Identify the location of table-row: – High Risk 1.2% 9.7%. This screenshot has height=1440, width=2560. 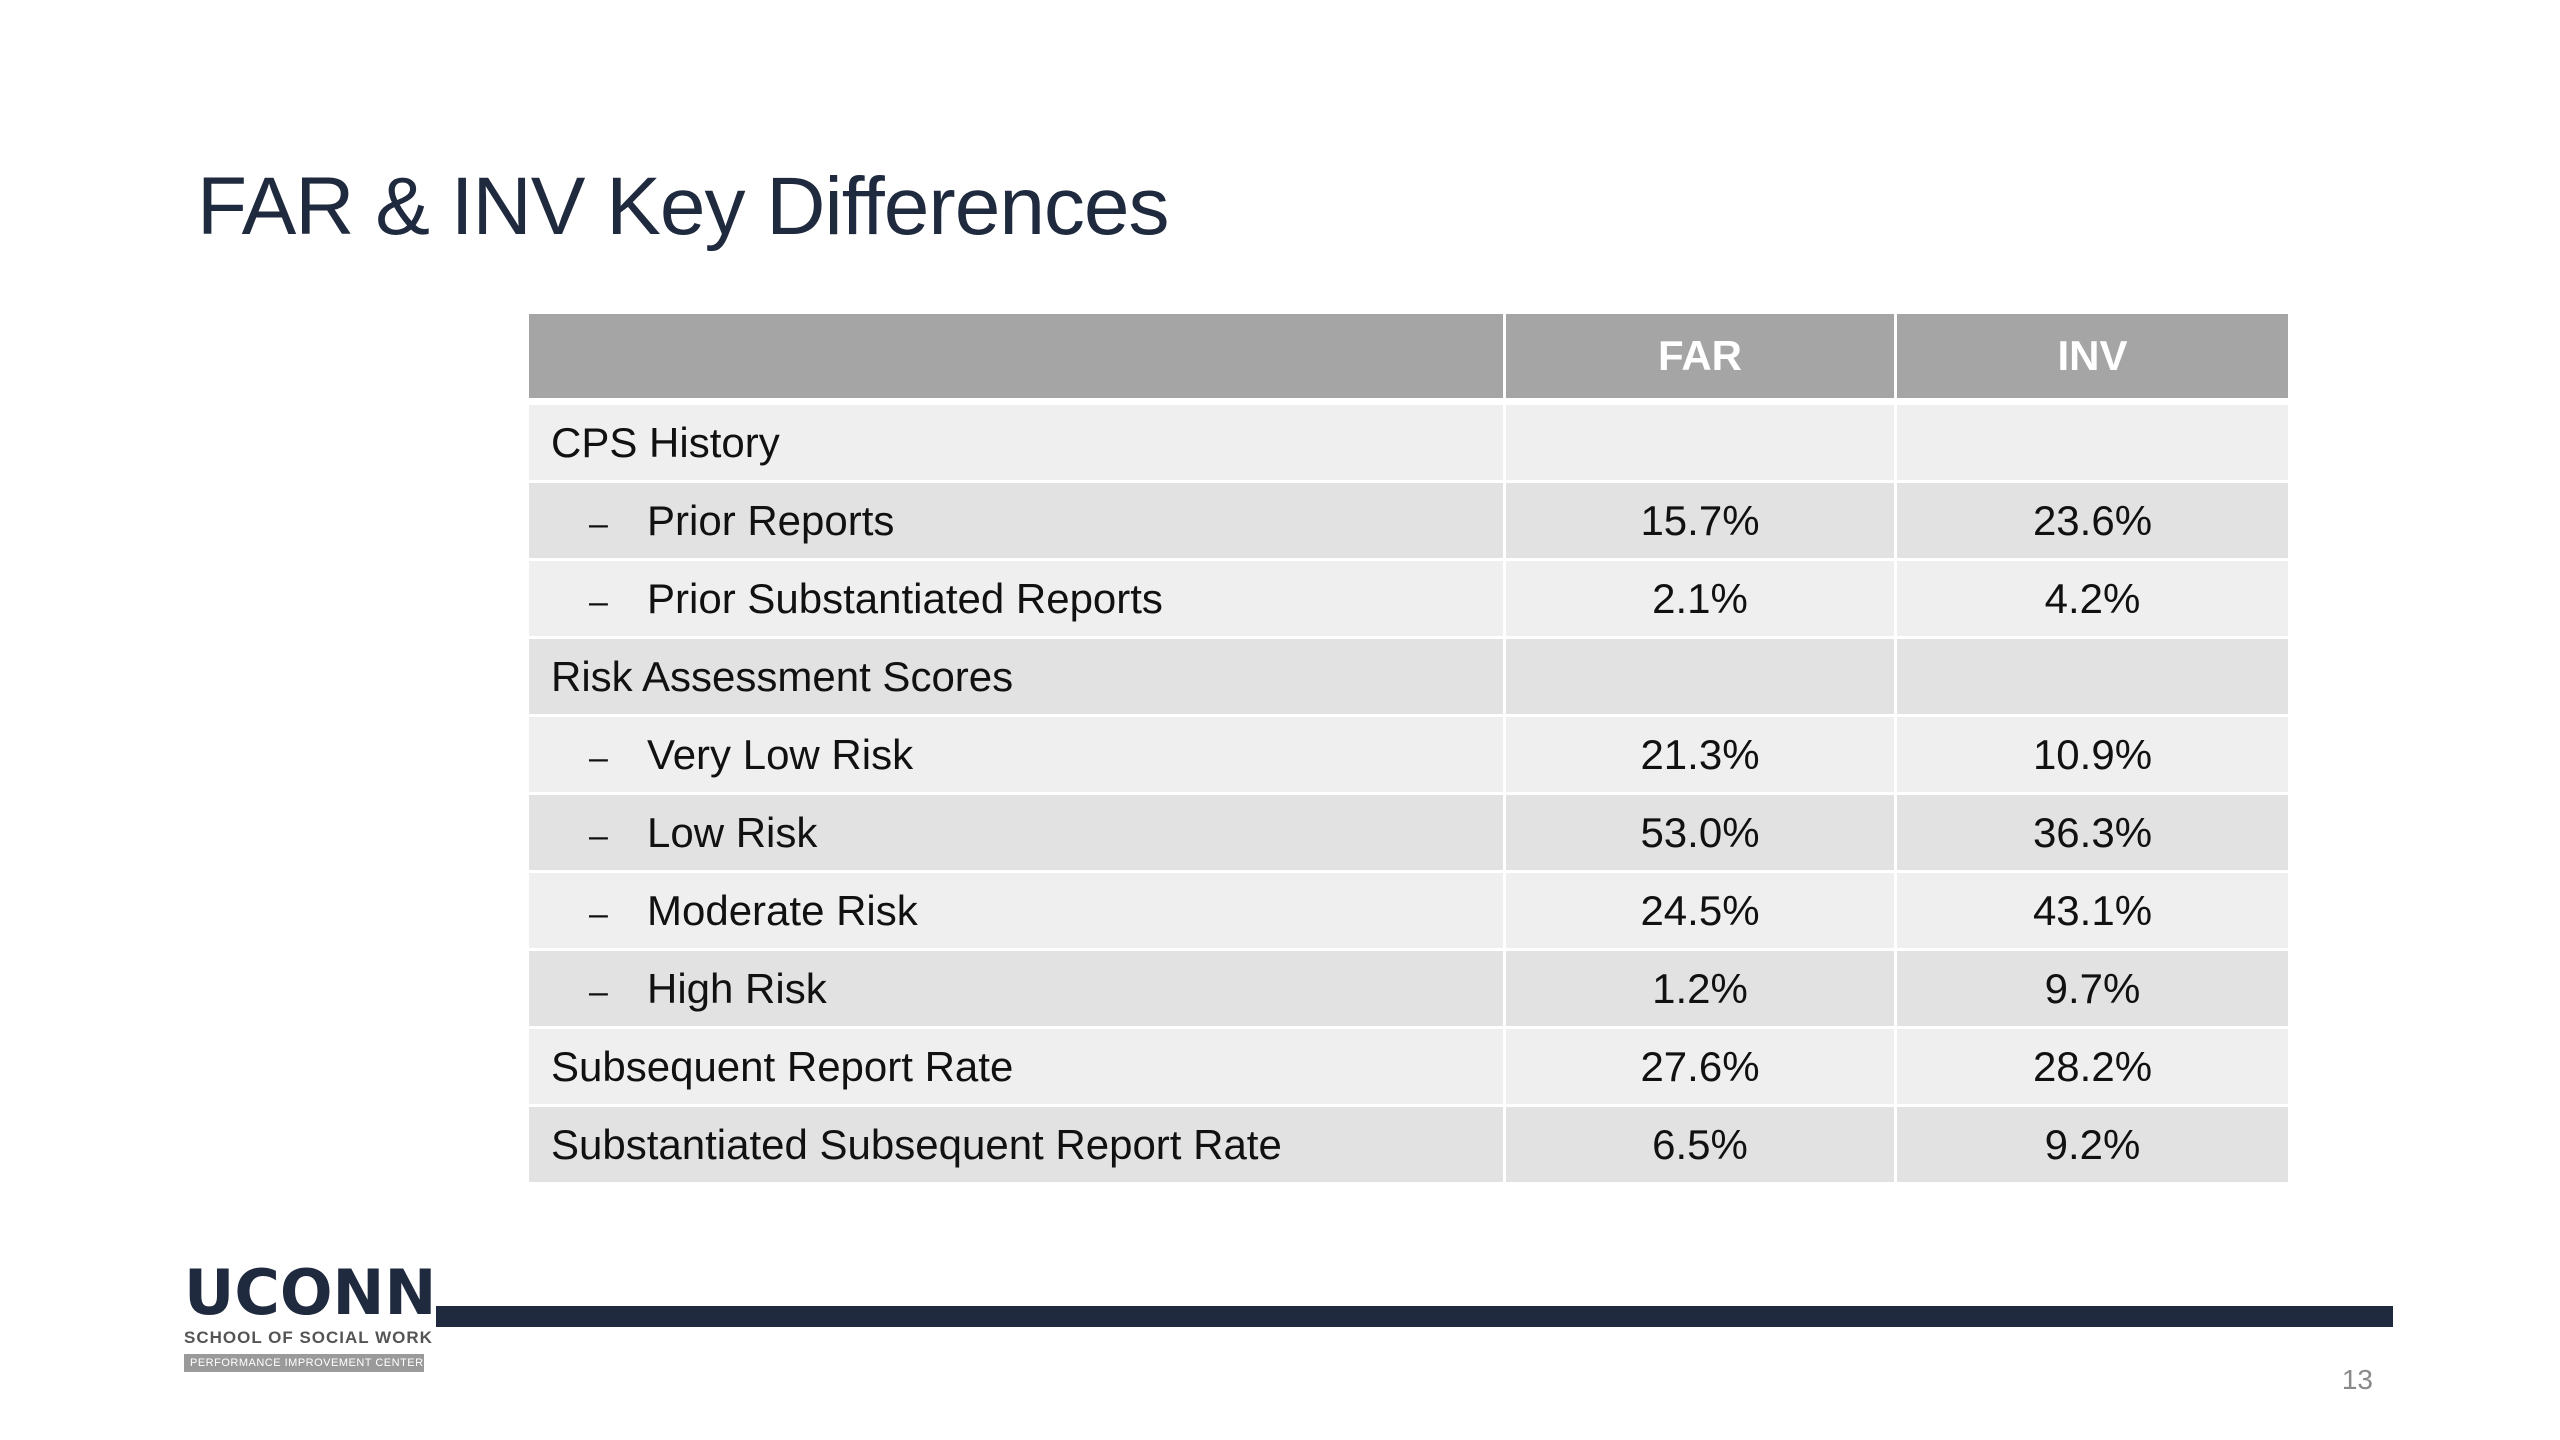
(1408, 990).